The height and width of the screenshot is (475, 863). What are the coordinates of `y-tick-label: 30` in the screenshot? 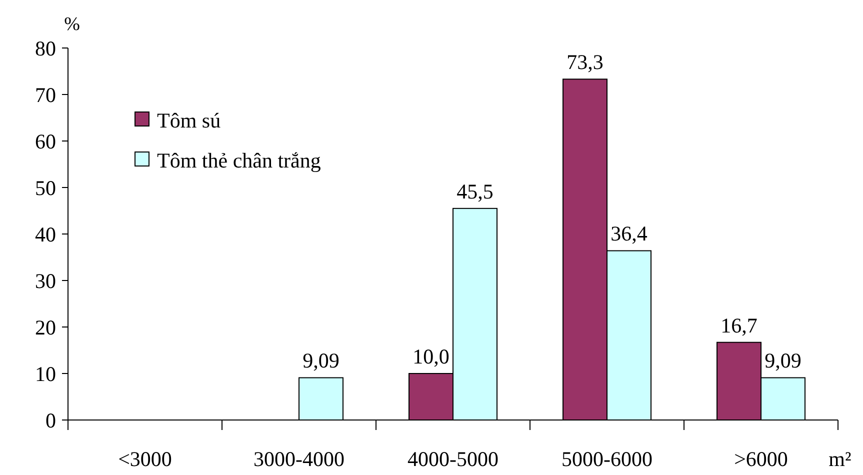 It's located at (45, 280).